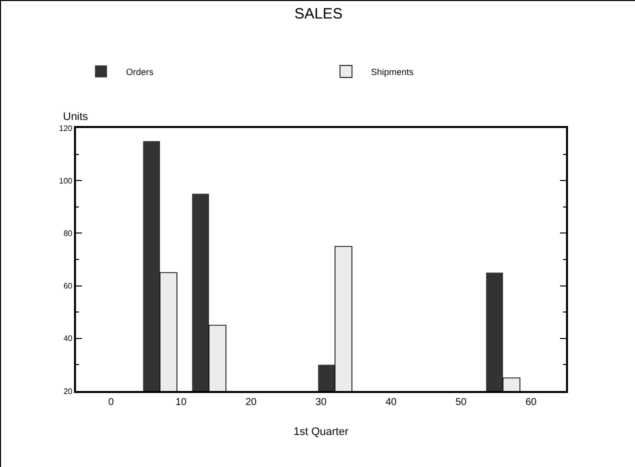 The height and width of the screenshot is (467, 635). Describe the element at coordinates (140, 71) in the screenshot. I see `legend-label: Orders` at that location.